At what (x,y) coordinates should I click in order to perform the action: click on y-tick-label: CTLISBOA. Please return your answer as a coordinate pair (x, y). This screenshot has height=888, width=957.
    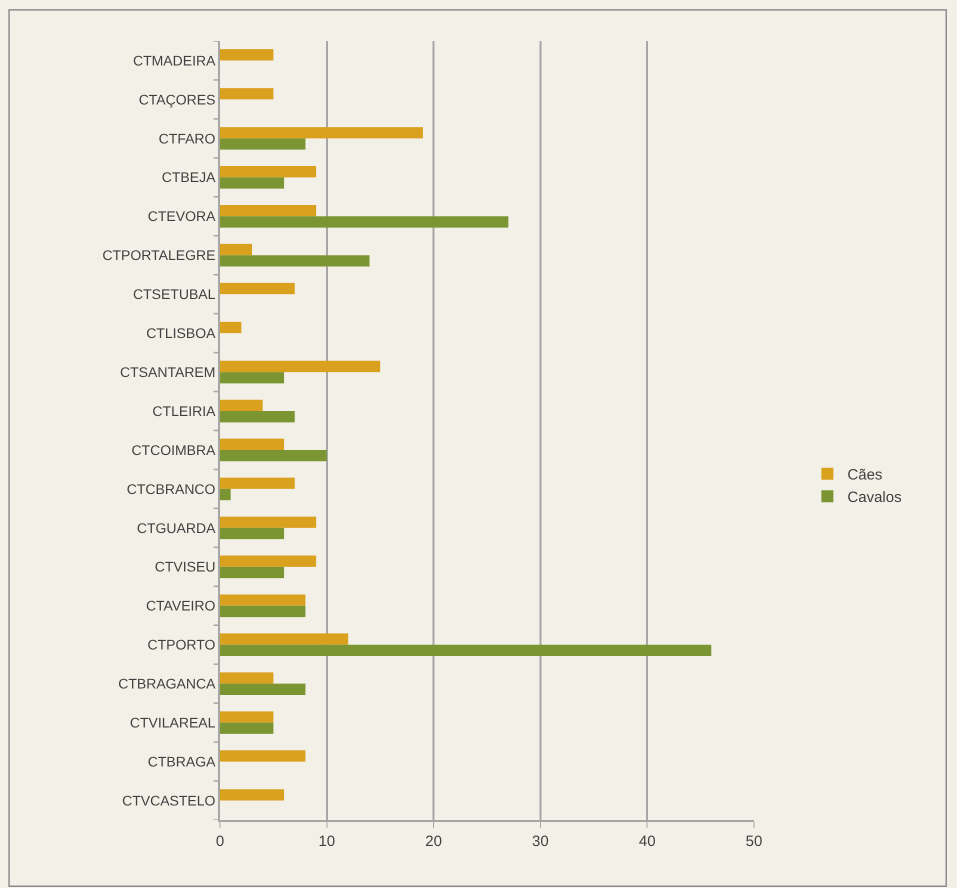
    Looking at the image, I should click on (181, 333).